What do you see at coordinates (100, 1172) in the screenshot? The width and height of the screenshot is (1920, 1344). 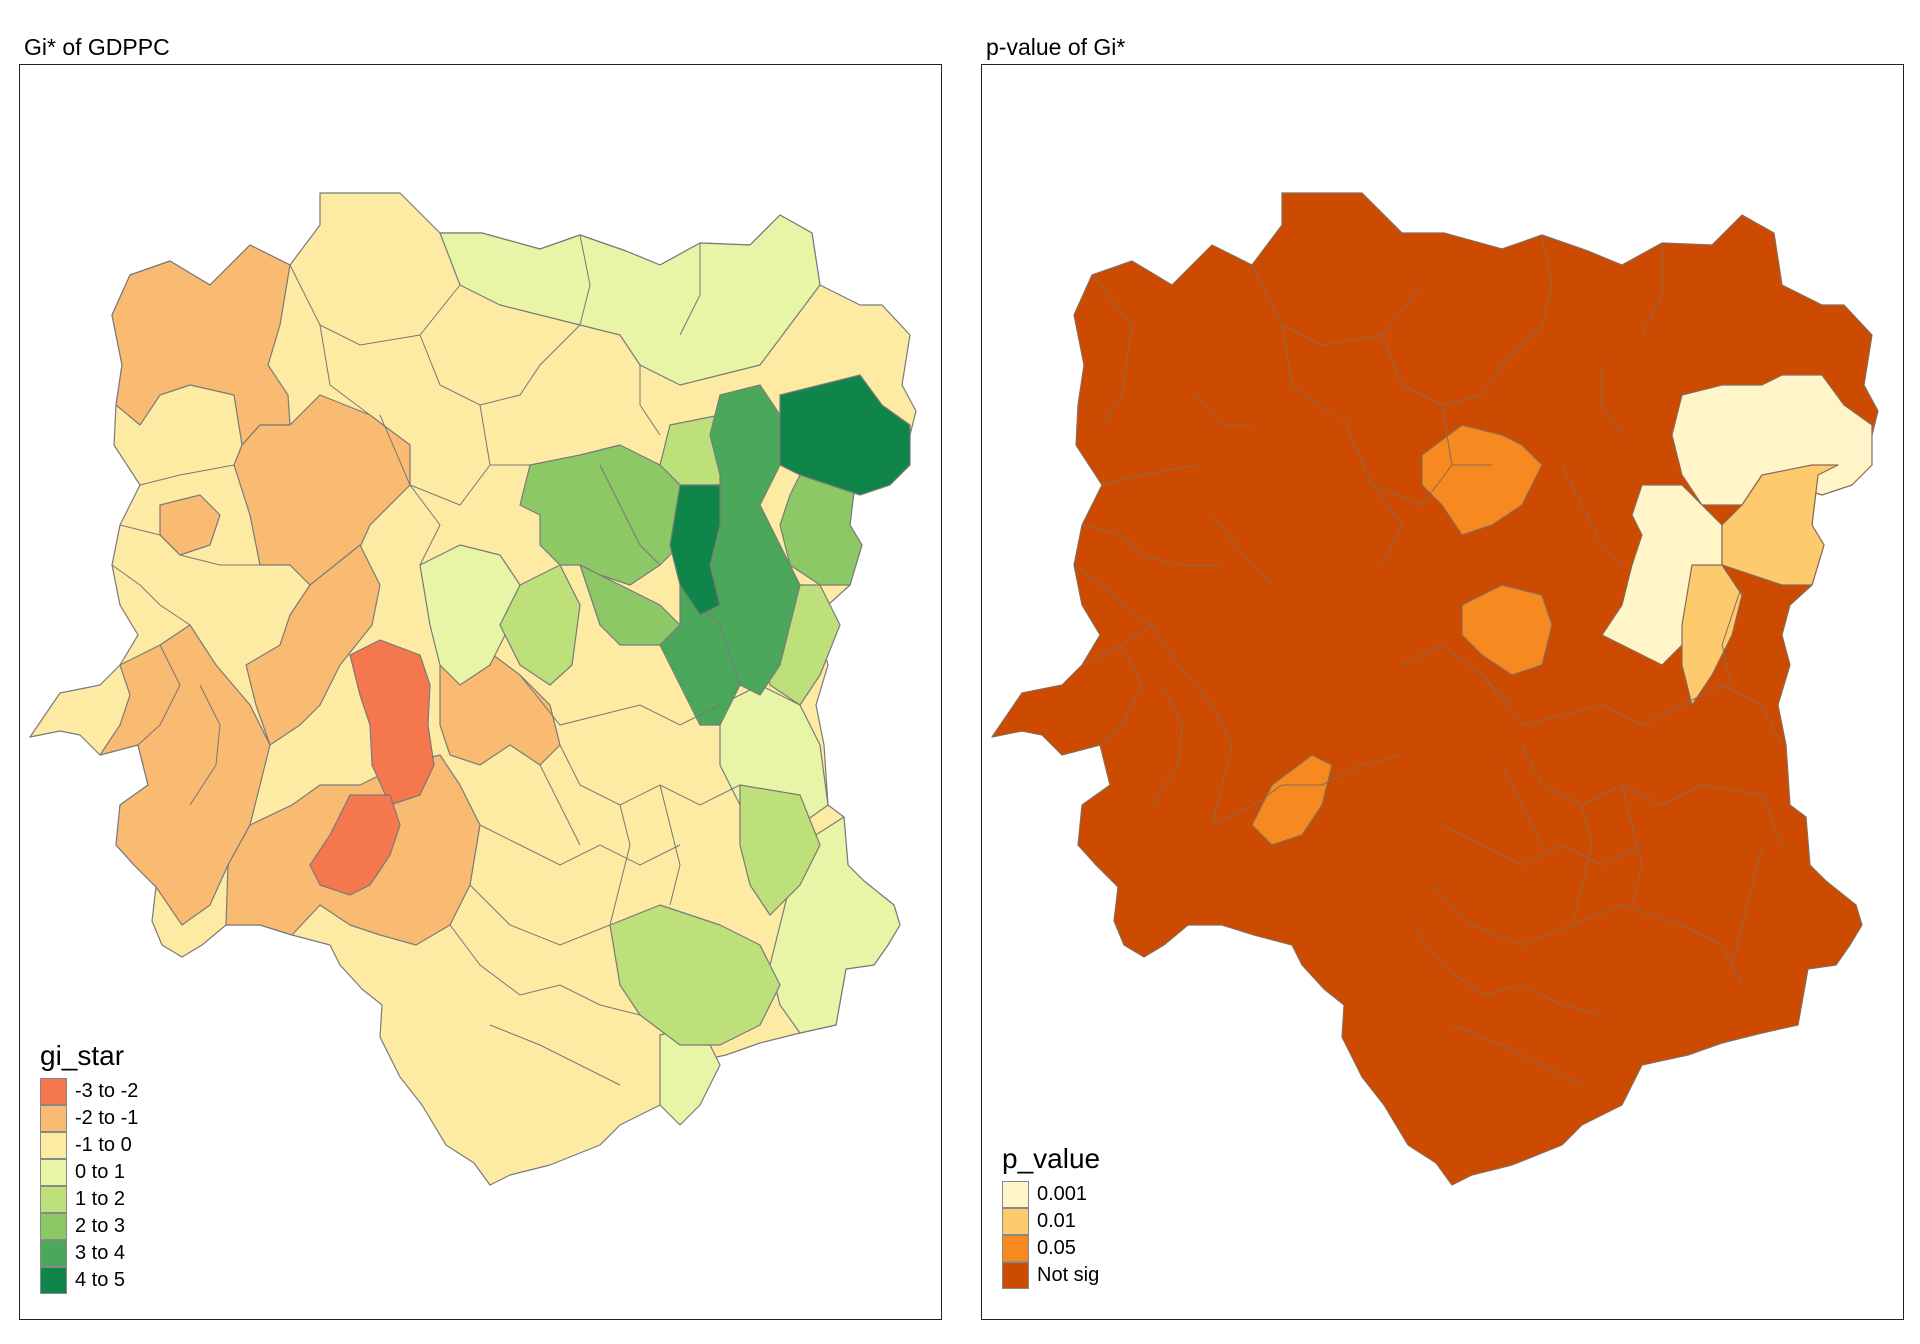 I see `left-legend-label: 0 to 1` at bounding box center [100, 1172].